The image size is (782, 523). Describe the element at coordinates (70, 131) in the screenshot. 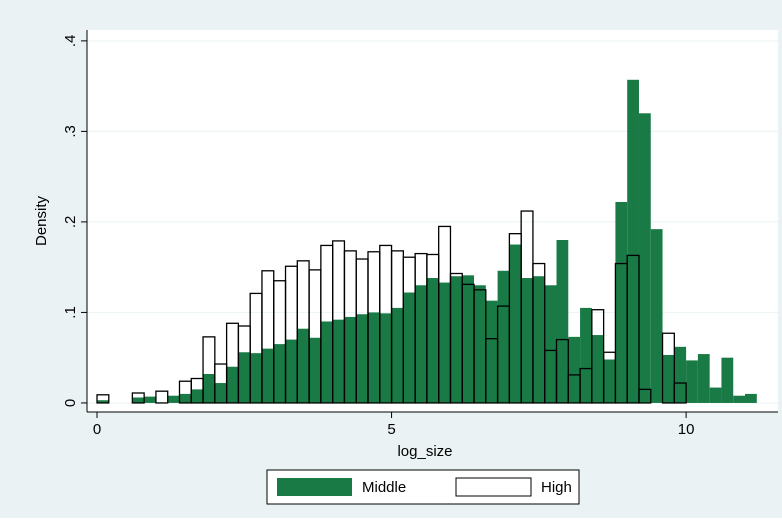

I see `y-tick-label: .3` at that location.